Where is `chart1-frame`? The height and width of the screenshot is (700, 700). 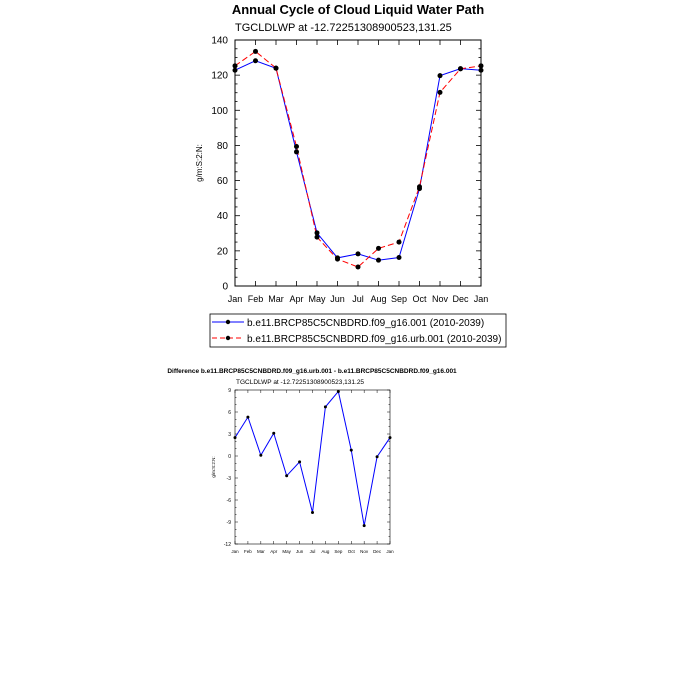 chart1-frame is located at coordinates (358, 163).